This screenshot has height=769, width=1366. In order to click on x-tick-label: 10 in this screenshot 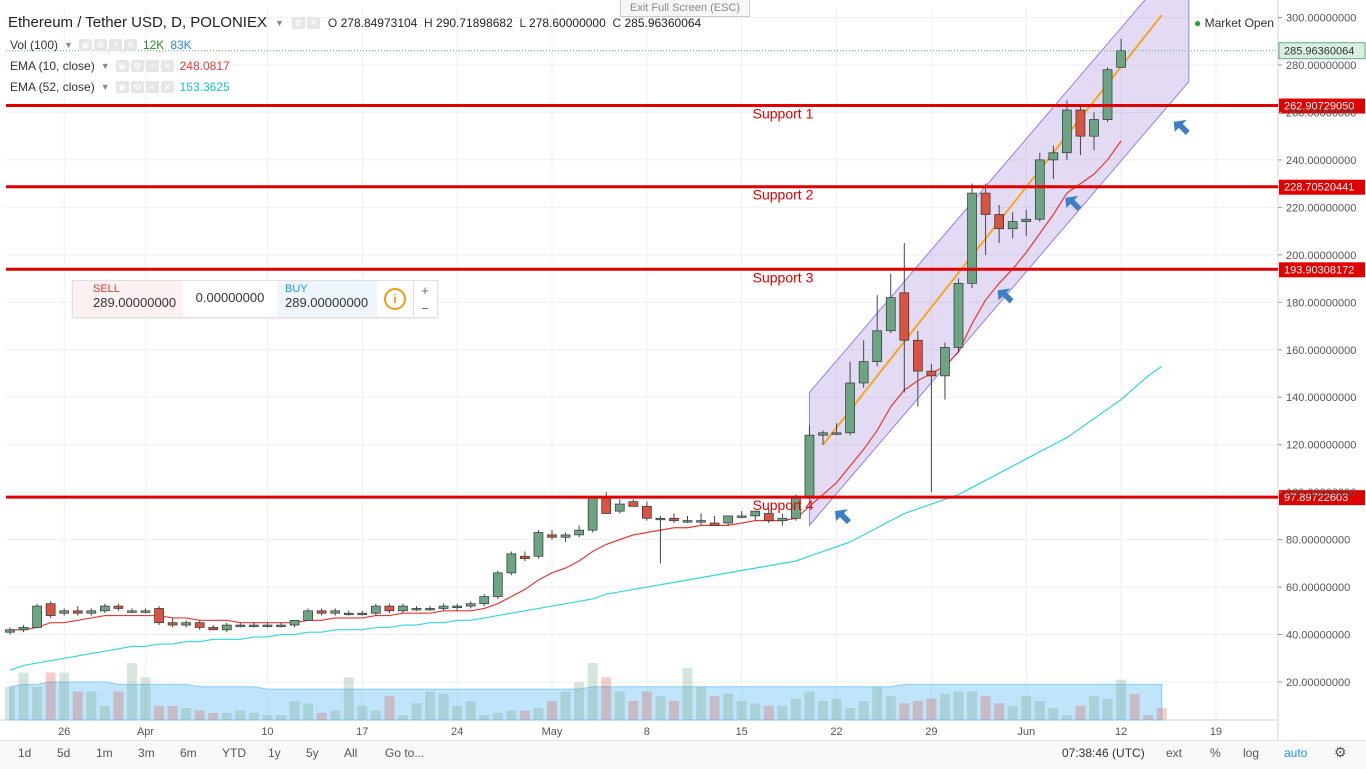, I will do `click(267, 732)`.